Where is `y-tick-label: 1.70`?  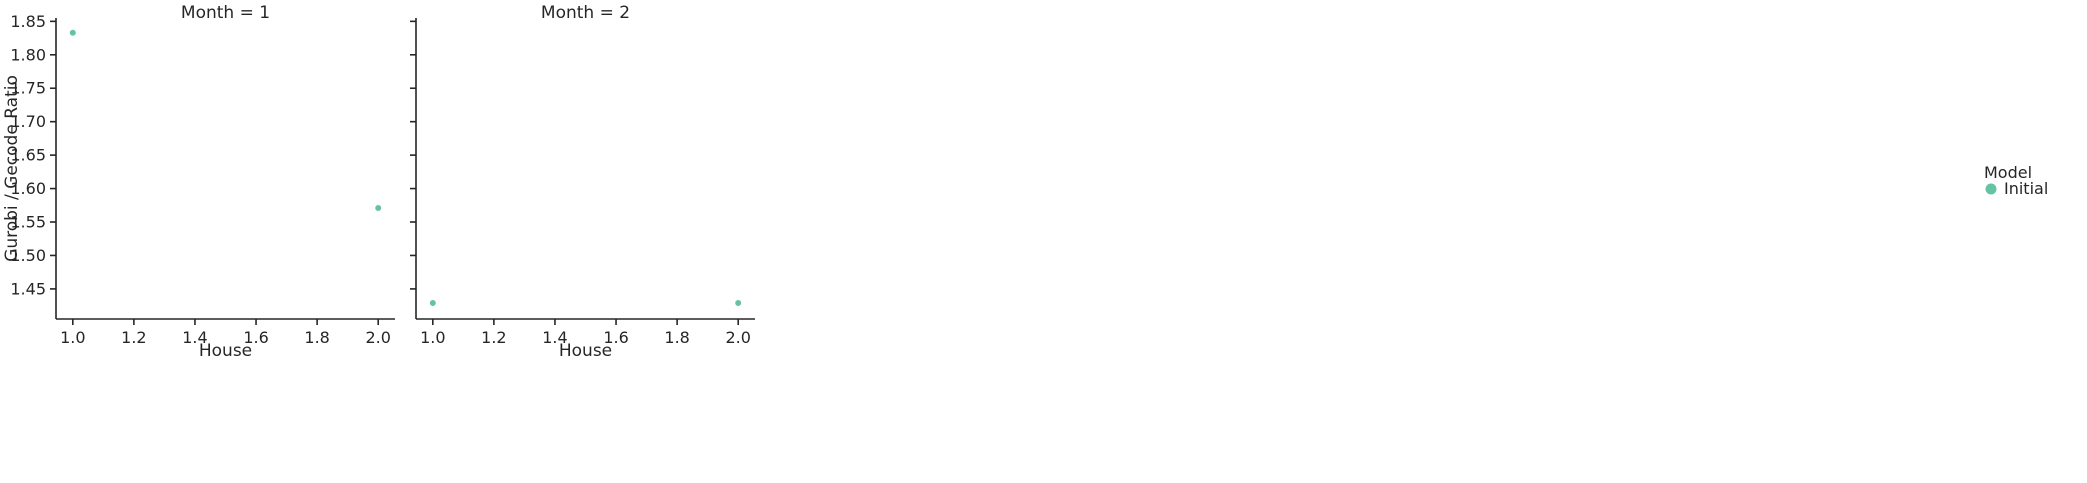 y-tick-label: 1.70 is located at coordinates (28, 121).